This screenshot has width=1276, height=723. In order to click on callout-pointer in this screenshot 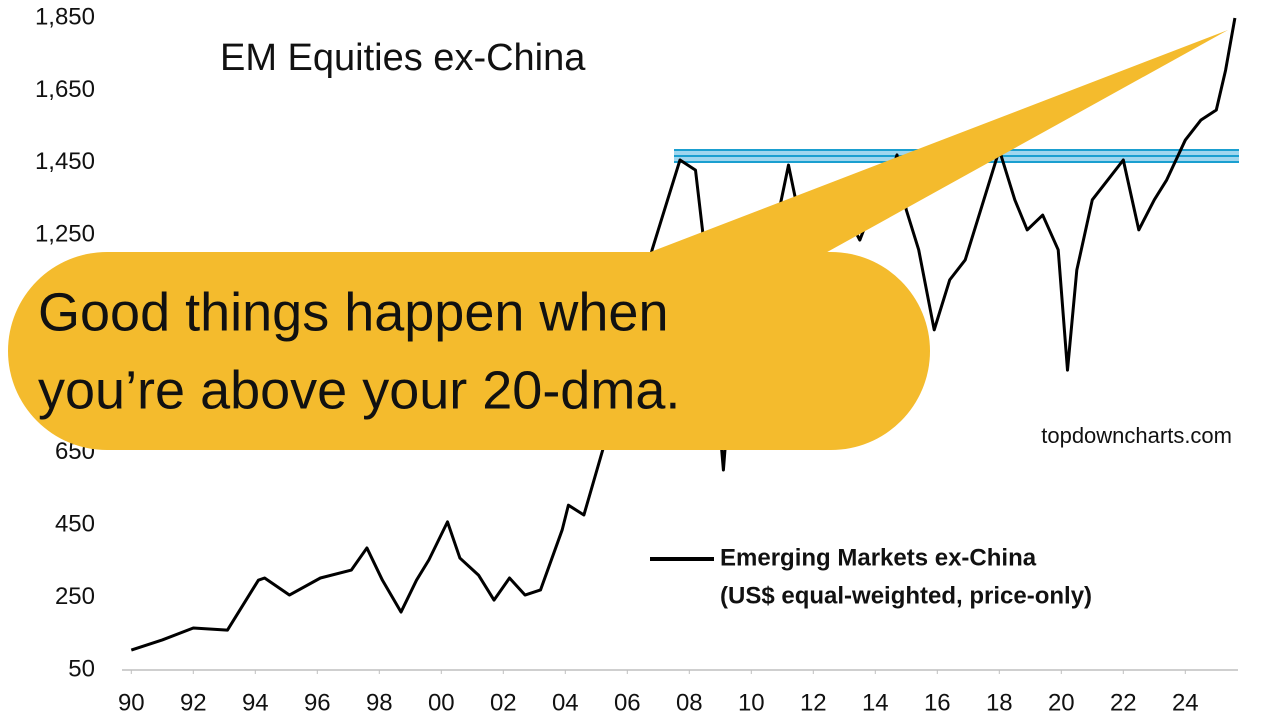, I will do `click(934, 143)`.